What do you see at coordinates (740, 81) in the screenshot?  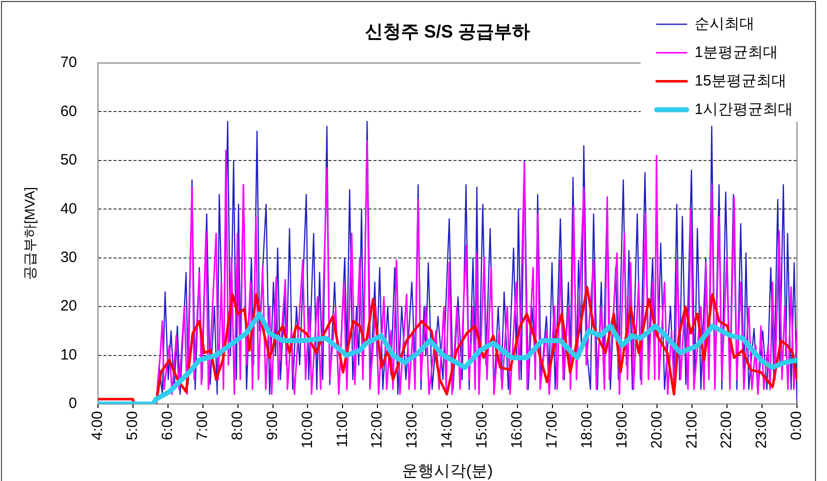 I see `legend-label: 15분평균최대` at bounding box center [740, 81].